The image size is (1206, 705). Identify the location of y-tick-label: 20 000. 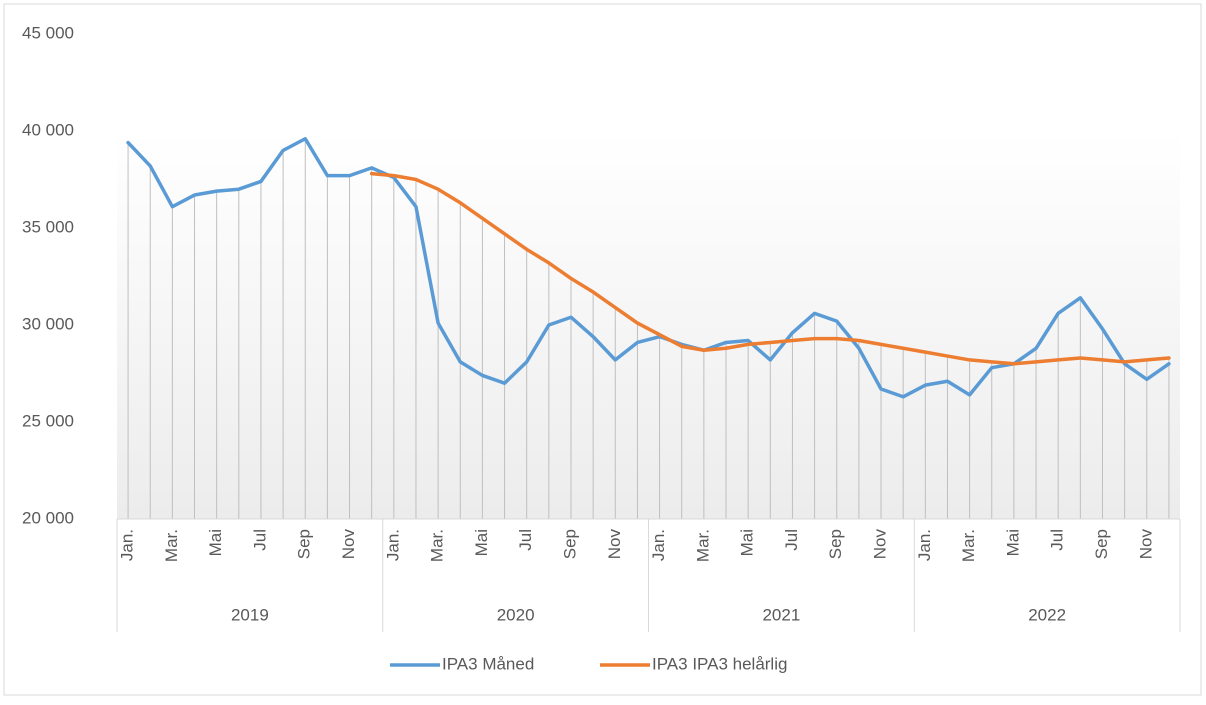
(48, 517).